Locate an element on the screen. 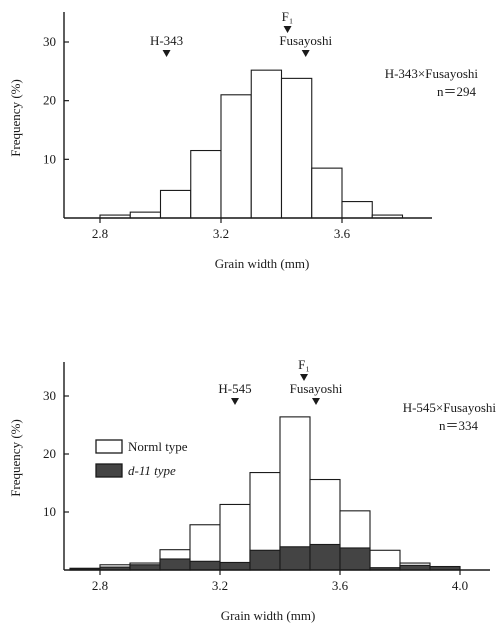  legend-swatch-norml is located at coordinates (109, 446).